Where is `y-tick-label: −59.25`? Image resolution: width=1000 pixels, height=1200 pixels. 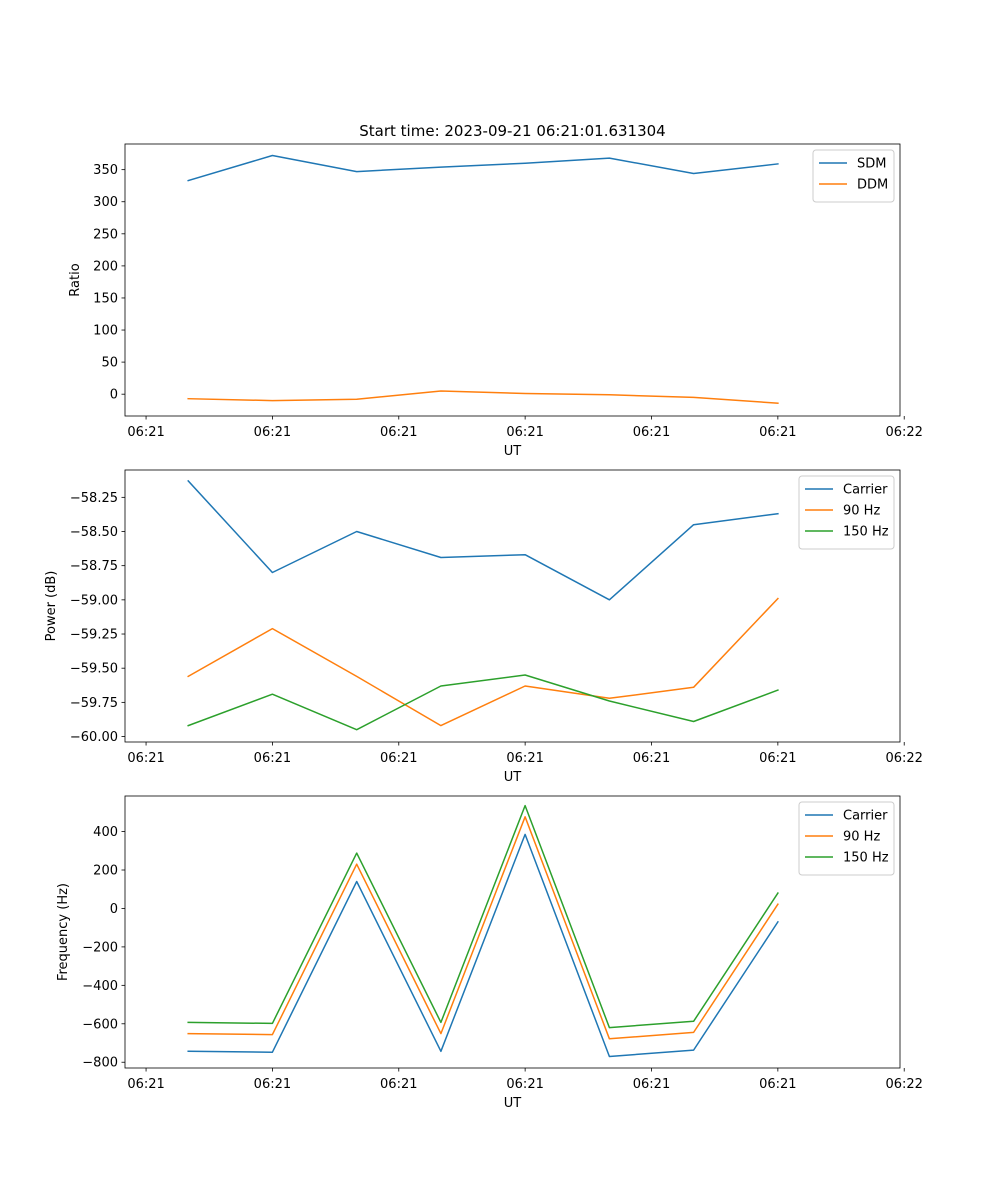 y-tick-label: −59.25 is located at coordinates (94, 635).